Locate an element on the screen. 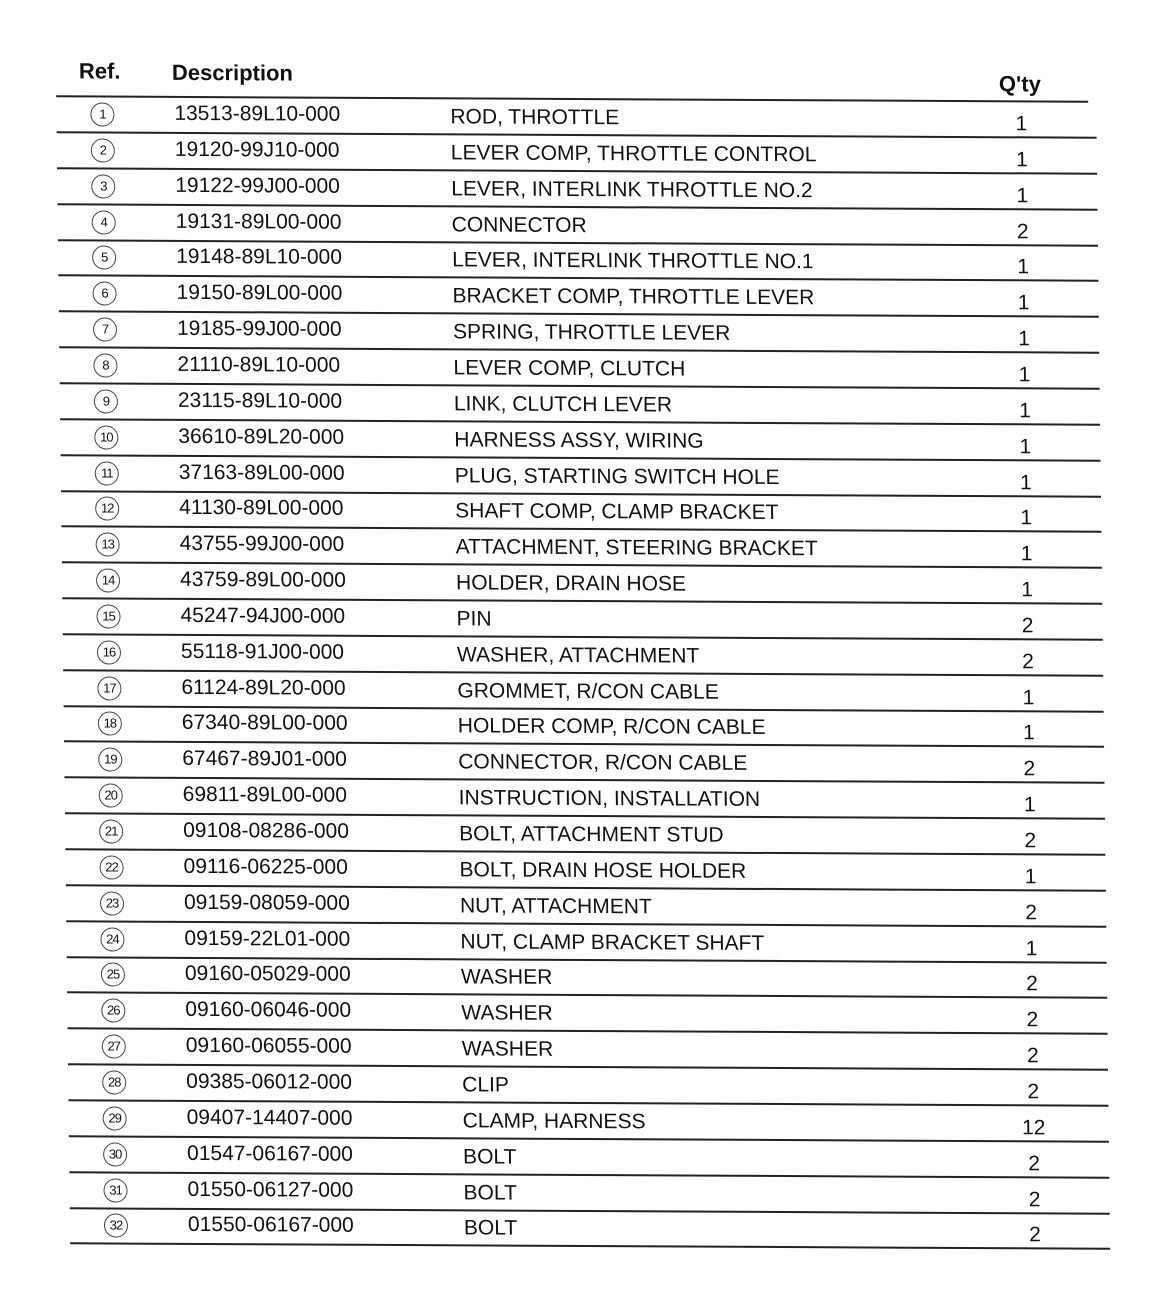  table-row: 26 09160-06046-000 WASHER 2 is located at coordinates (587, 1014).